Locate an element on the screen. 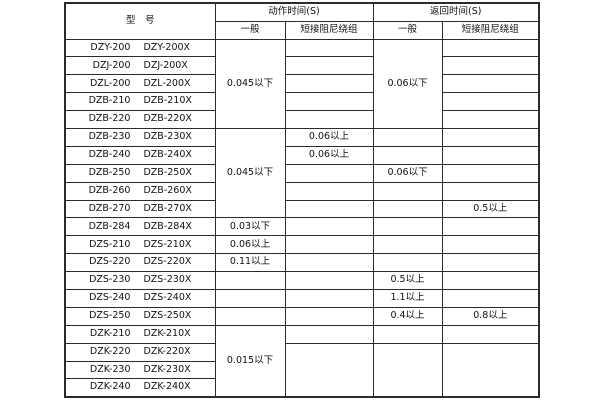 Image resolution: width=600 pixels, height=400 pixels. model-name-right: DZB-220X is located at coordinates (167, 119).